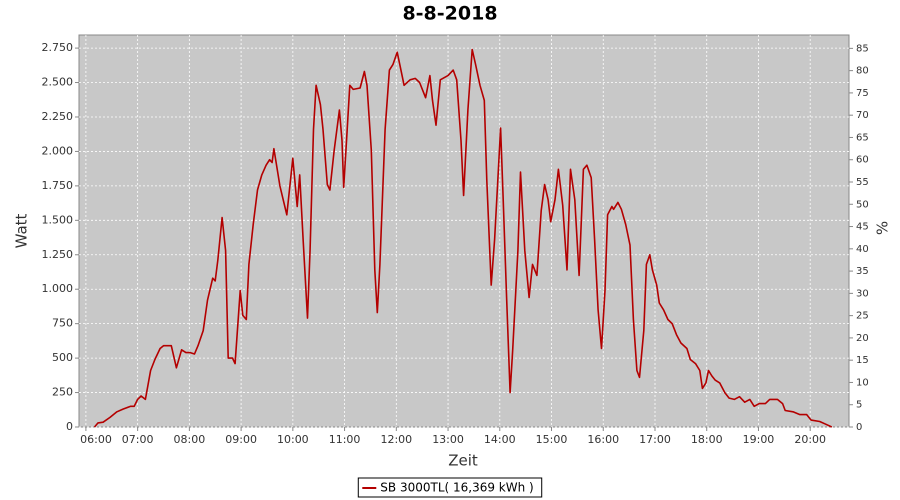 The width and height of the screenshot is (900, 500). Describe the element at coordinates (759, 439) in the screenshot. I see `x-tick-label: 19:00` at that location.